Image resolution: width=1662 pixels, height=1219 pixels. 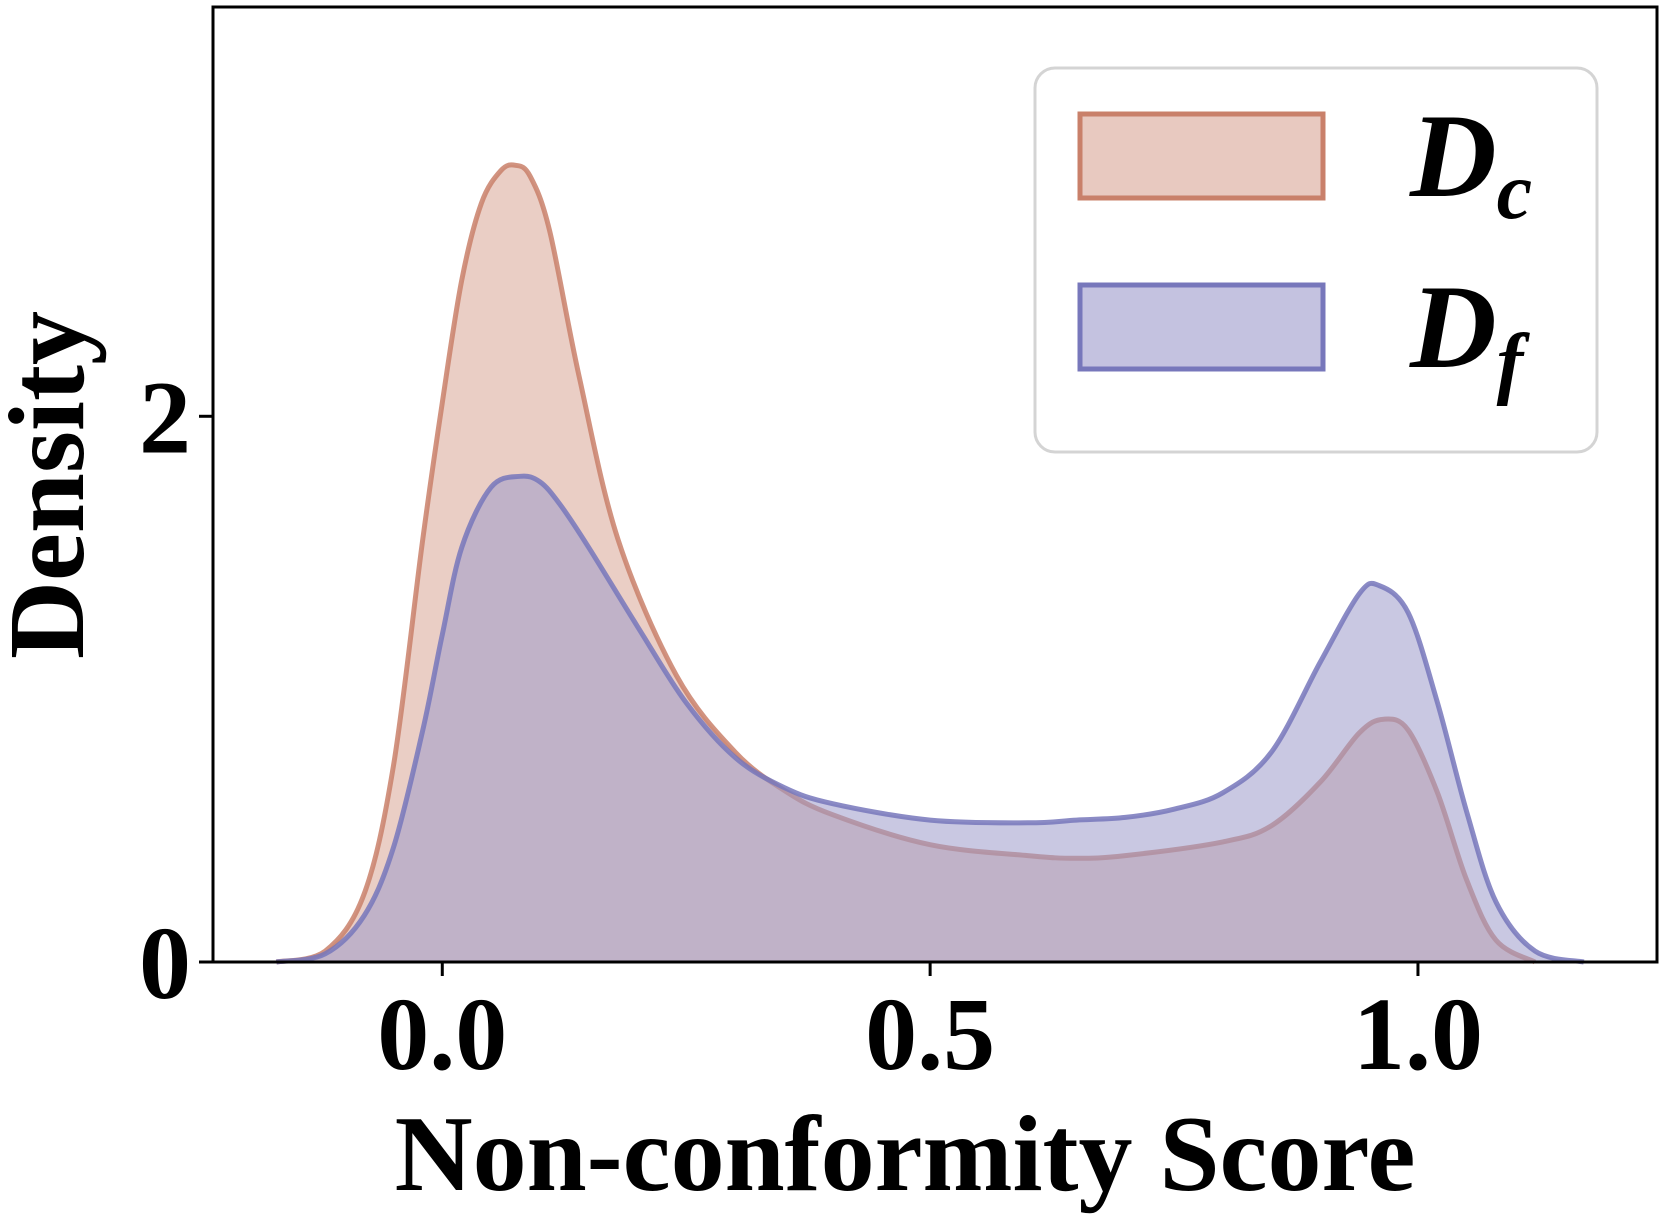 I want to click on x-tick-label: 0.5, so click(x=930, y=1034).